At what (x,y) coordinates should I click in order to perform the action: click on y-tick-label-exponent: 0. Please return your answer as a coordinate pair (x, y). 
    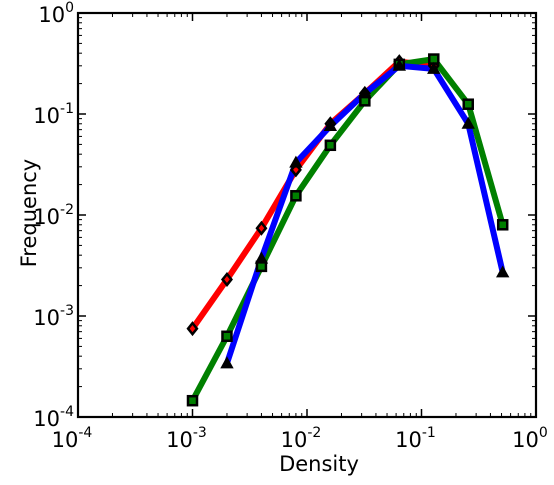
    Looking at the image, I should click on (69, 8).